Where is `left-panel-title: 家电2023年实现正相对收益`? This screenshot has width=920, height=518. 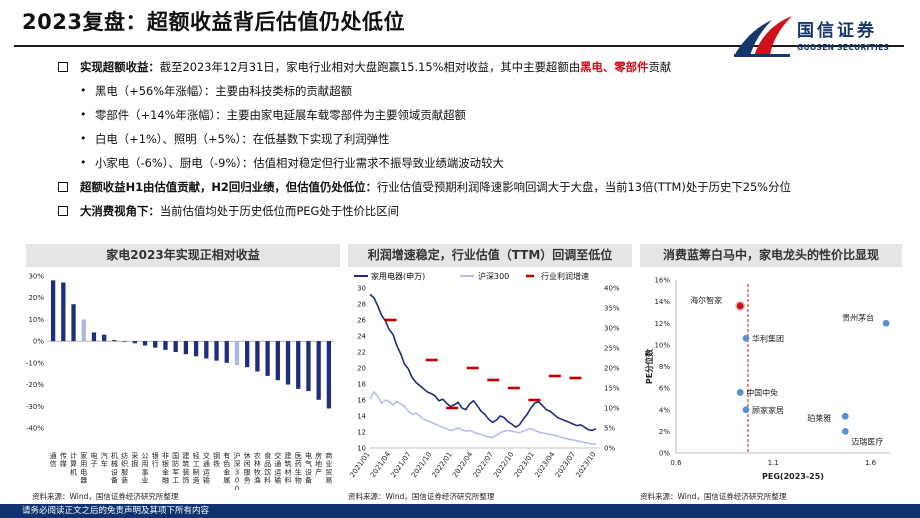
left-panel-title: 家电2023年实现正相对收益 is located at coordinates (183, 255).